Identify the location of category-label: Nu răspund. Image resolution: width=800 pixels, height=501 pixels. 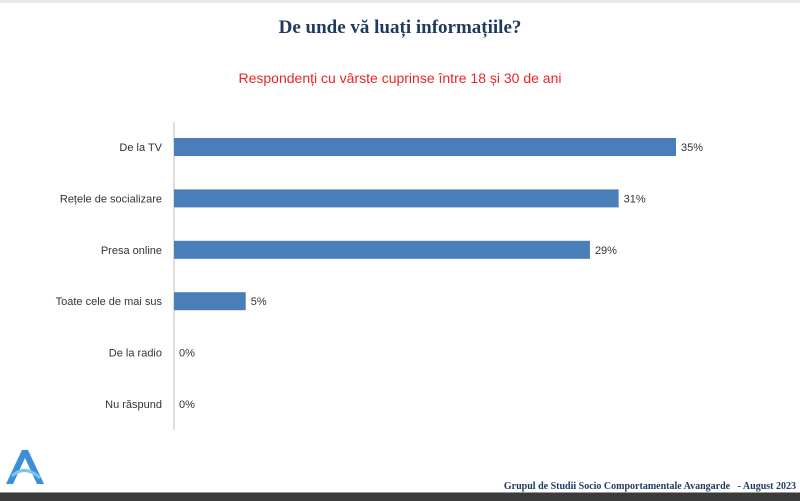
(133, 405).